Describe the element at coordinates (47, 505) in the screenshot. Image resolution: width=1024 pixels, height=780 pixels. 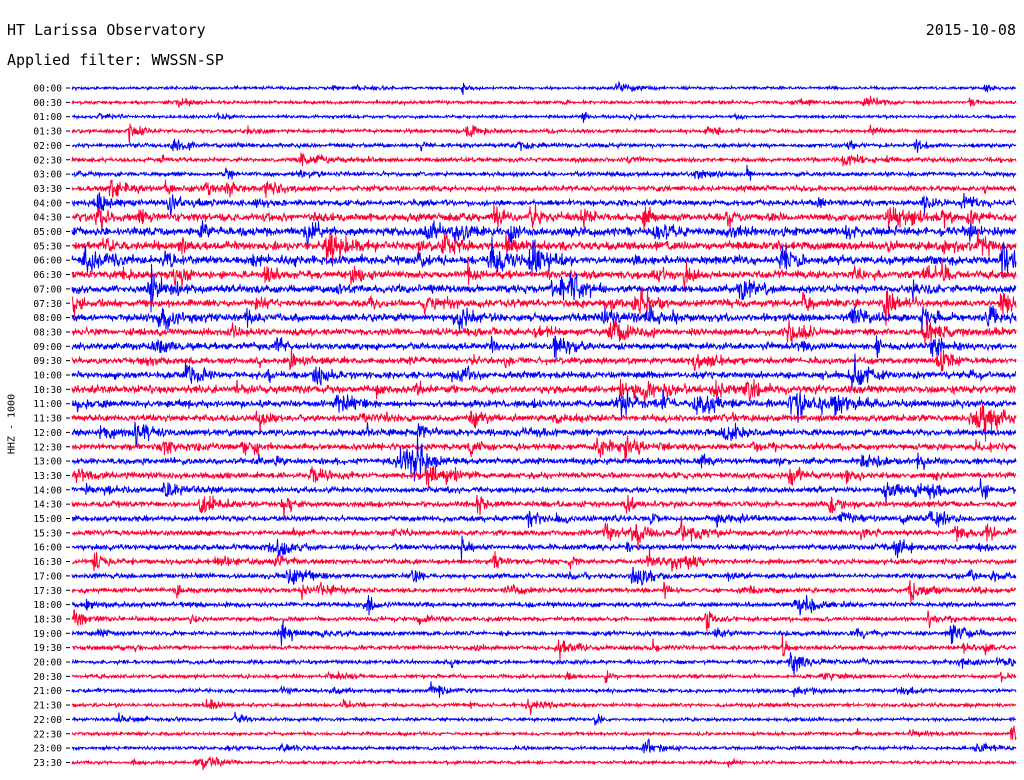
I see `time-tick-label: 14:30` at that location.